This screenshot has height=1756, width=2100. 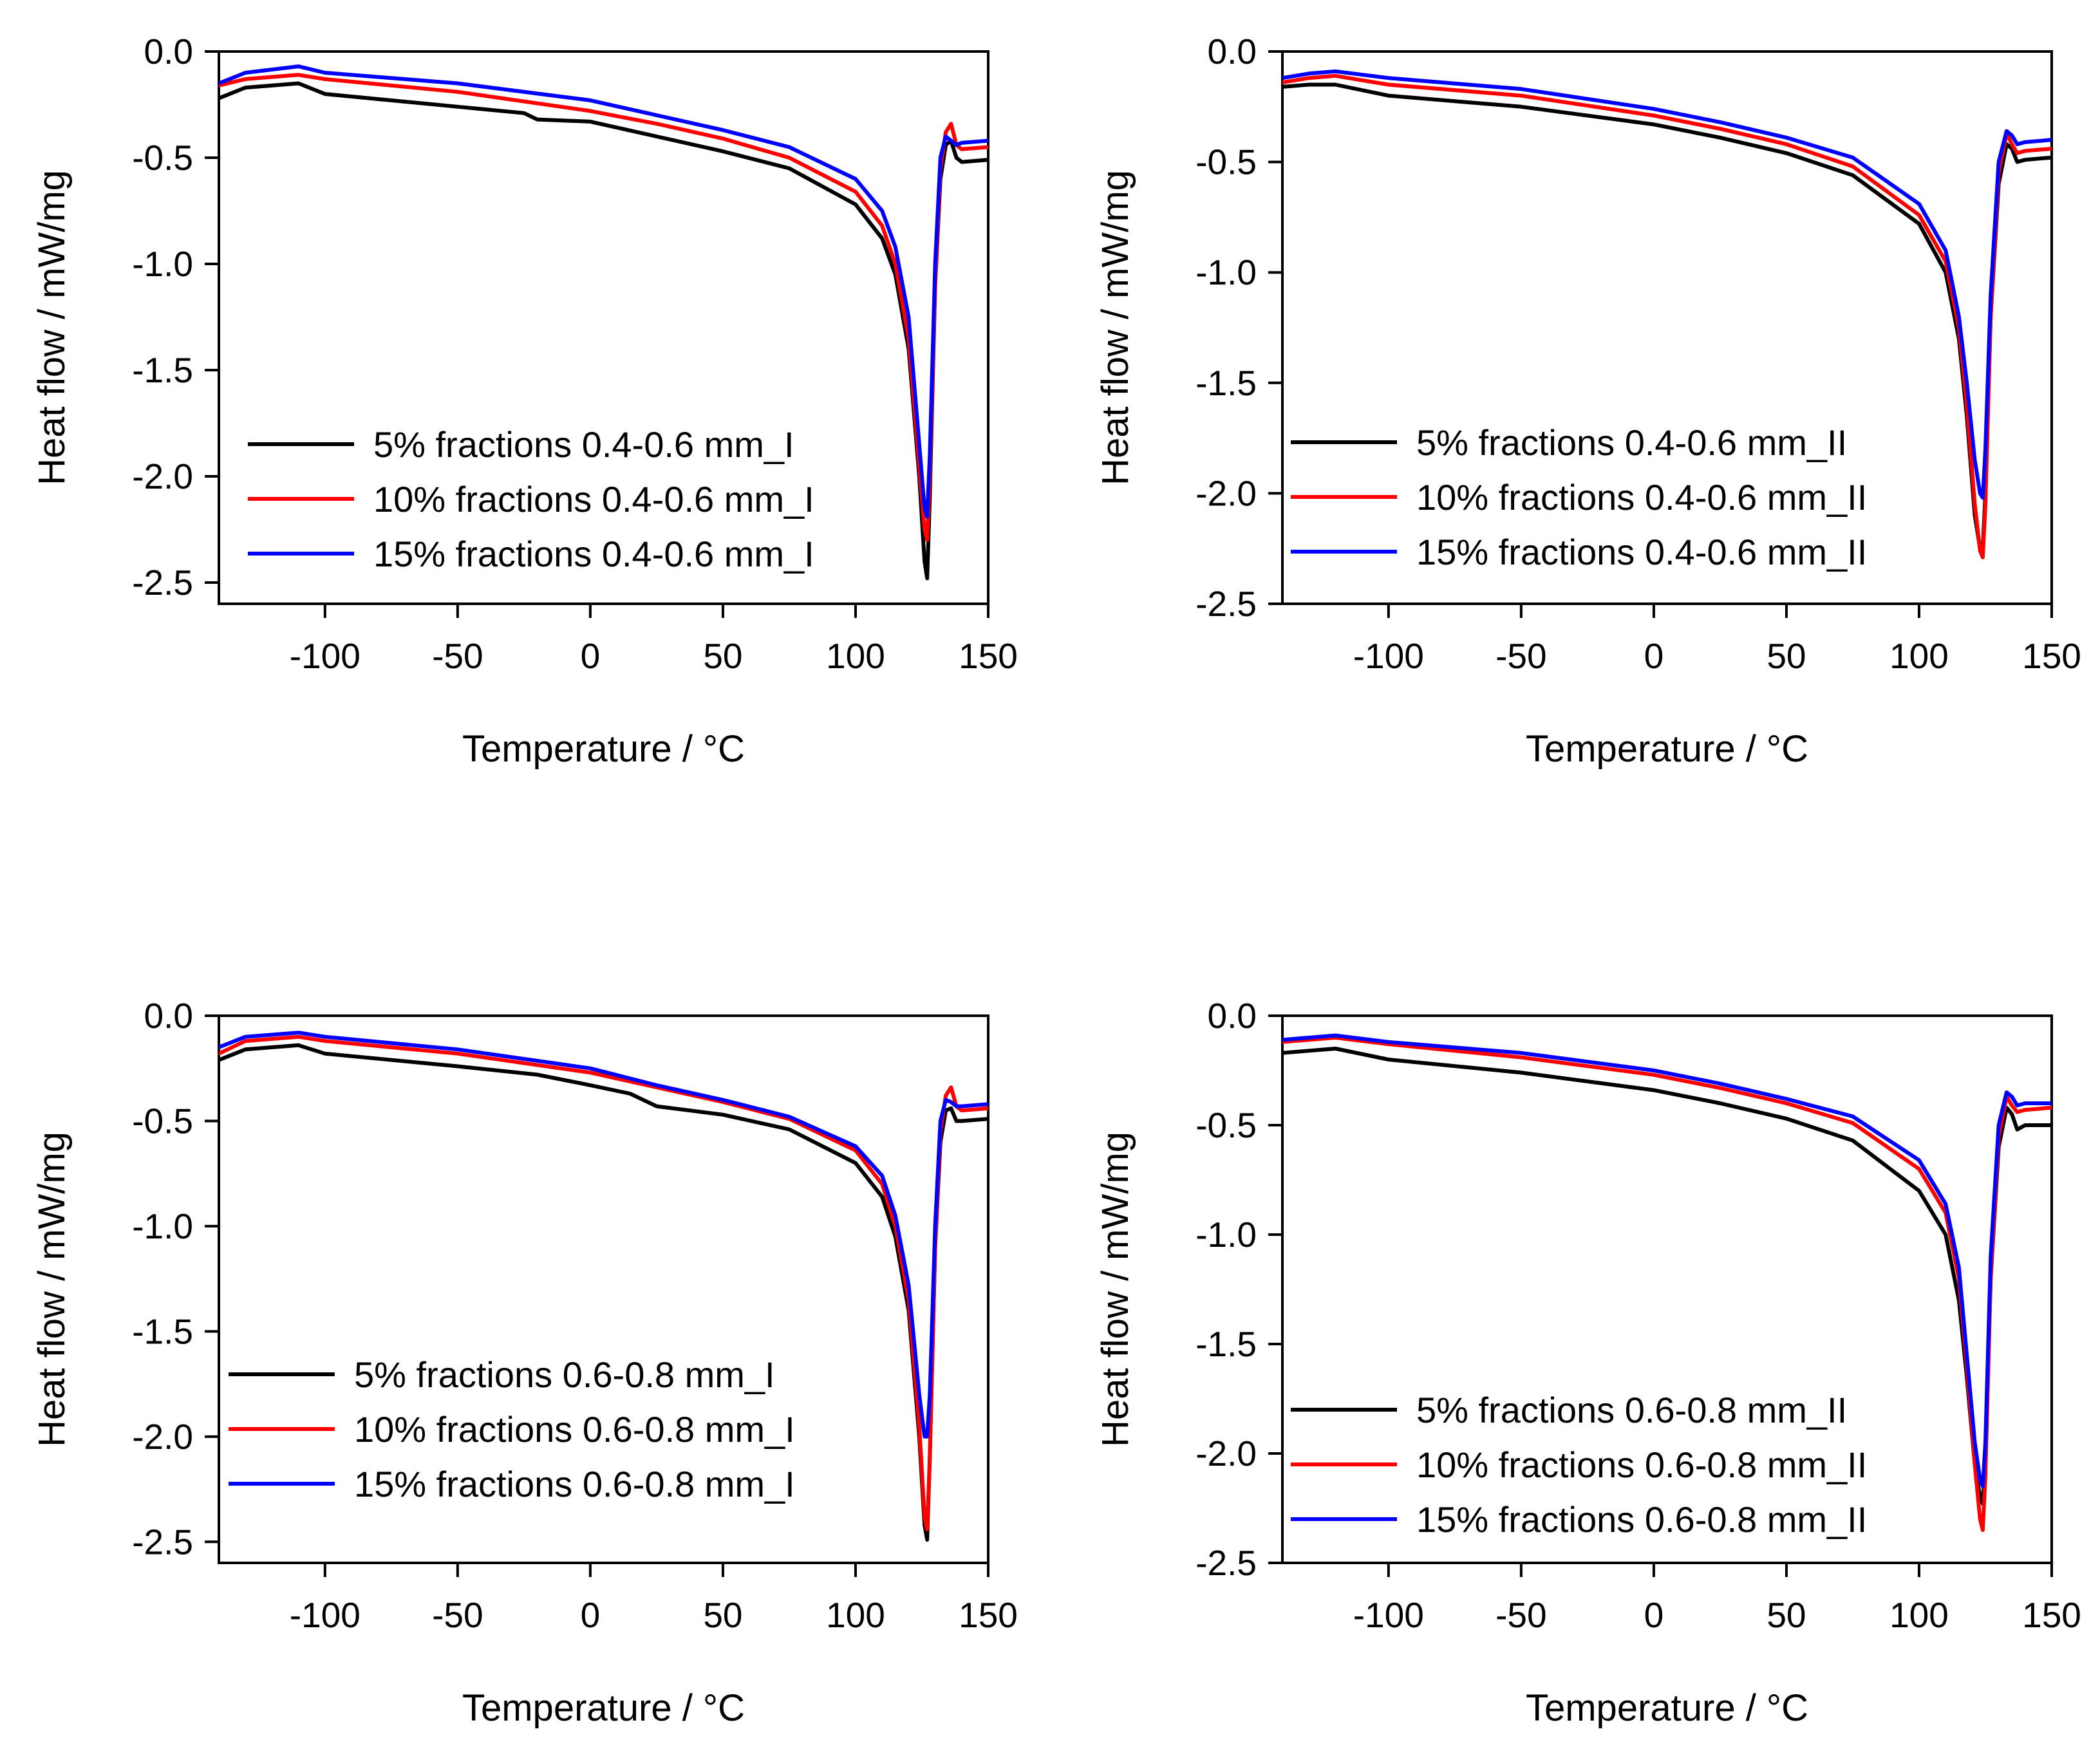 I want to click on legend-label: 5% fractions 0.4-0.6 mm_II, so click(x=1631, y=442).